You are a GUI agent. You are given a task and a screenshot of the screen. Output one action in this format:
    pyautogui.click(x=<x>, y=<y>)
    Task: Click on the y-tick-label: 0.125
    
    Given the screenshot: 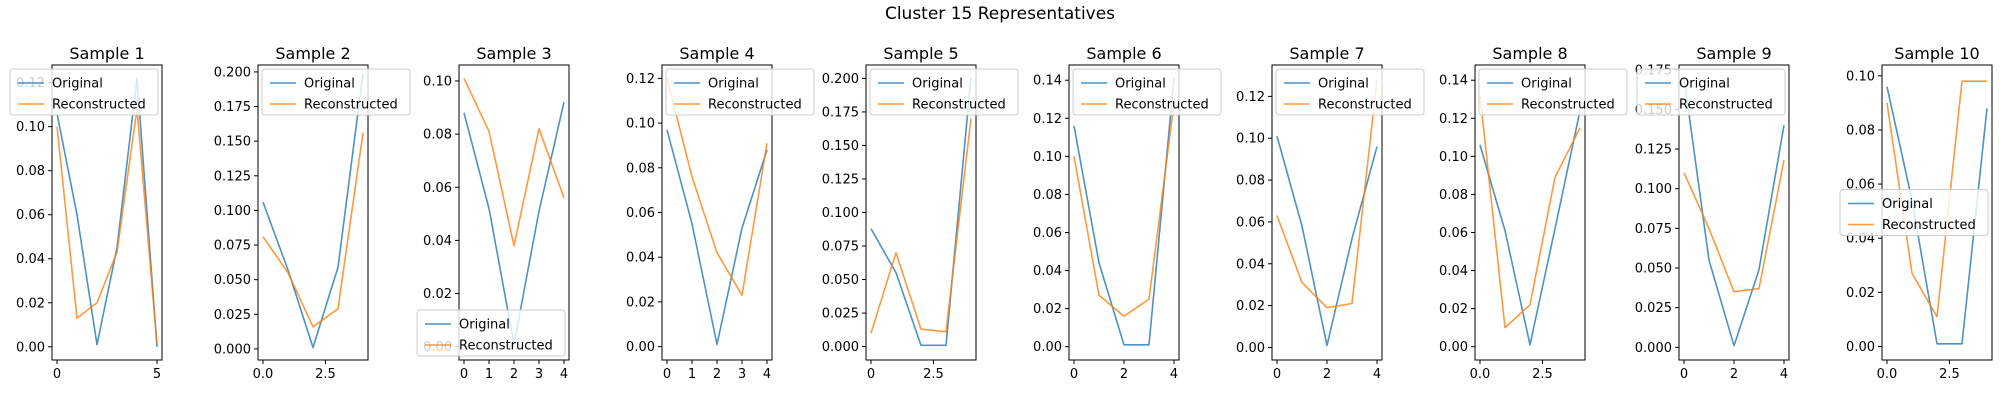 What is the action you would take?
    pyautogui.click(x=232, y=176)
    